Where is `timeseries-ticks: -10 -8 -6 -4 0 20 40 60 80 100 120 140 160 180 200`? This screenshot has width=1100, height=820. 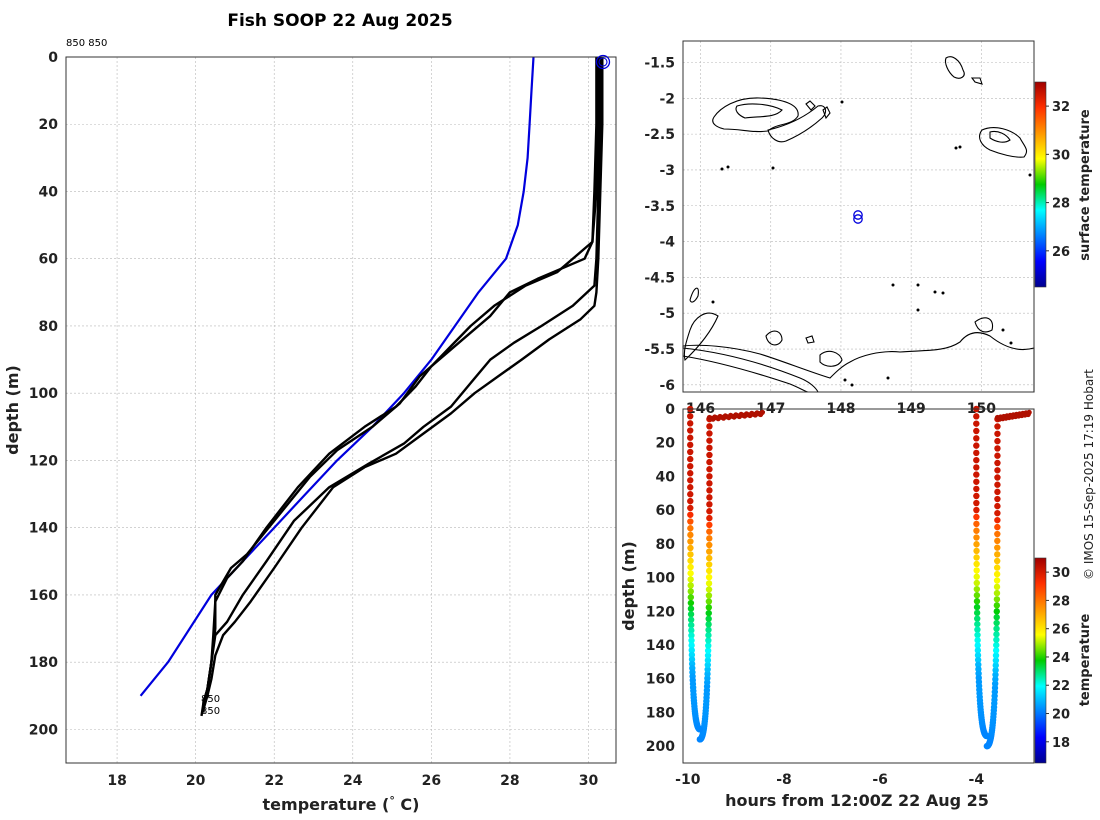
timeseries-ticks: -10 -8 -6 -4 0 20 40 60 80 100 120 140 160 180 200 is located at coordinates (815, 595).